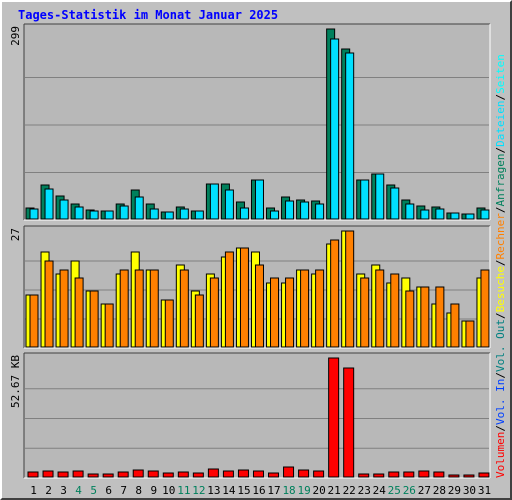 This screenshot has height=500, width=512. I want to click on day-label-27: 27, so click(424, 490).